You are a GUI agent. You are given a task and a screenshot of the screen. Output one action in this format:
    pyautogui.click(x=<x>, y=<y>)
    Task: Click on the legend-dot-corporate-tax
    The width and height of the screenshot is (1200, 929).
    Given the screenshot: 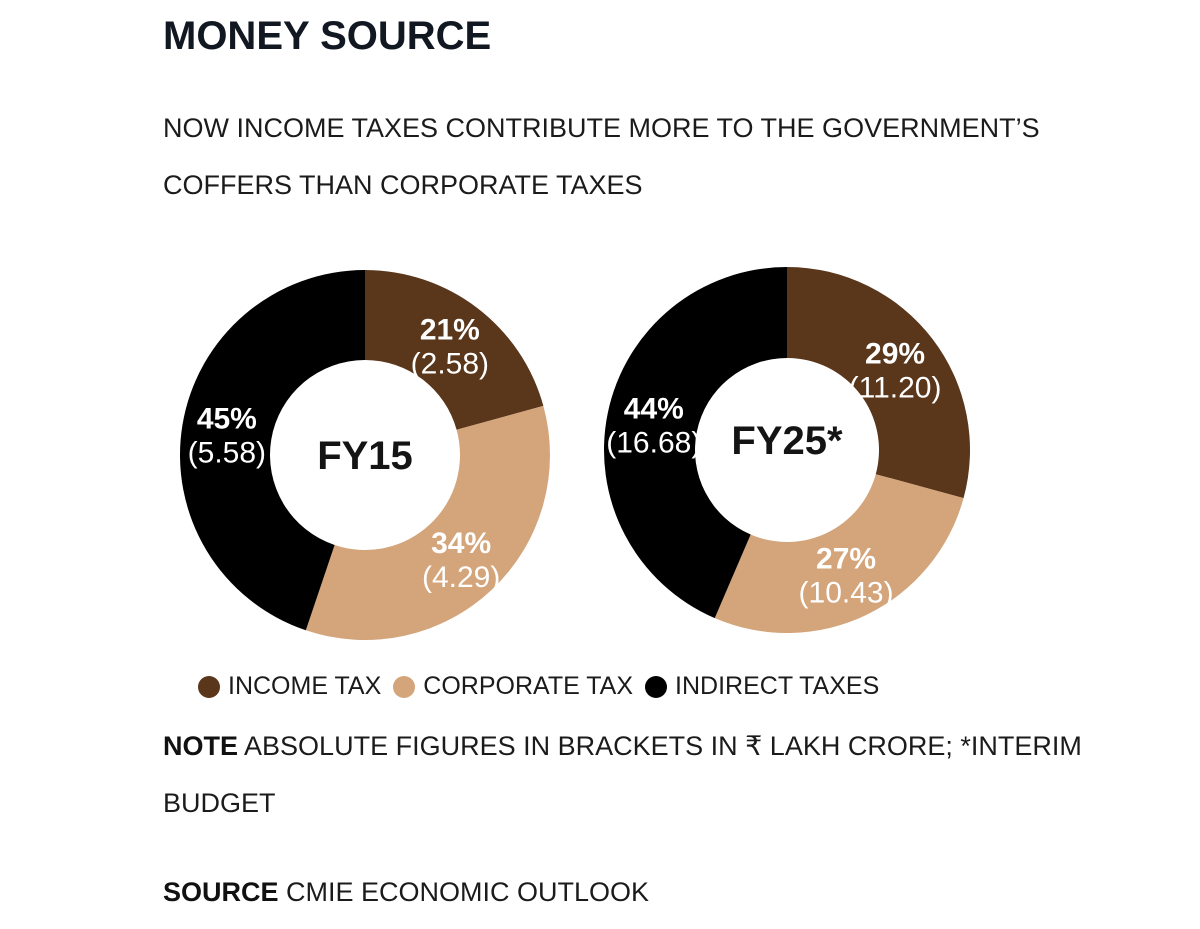 What is the action you would take?
    pyautogui.click(x=404, y=686)
    